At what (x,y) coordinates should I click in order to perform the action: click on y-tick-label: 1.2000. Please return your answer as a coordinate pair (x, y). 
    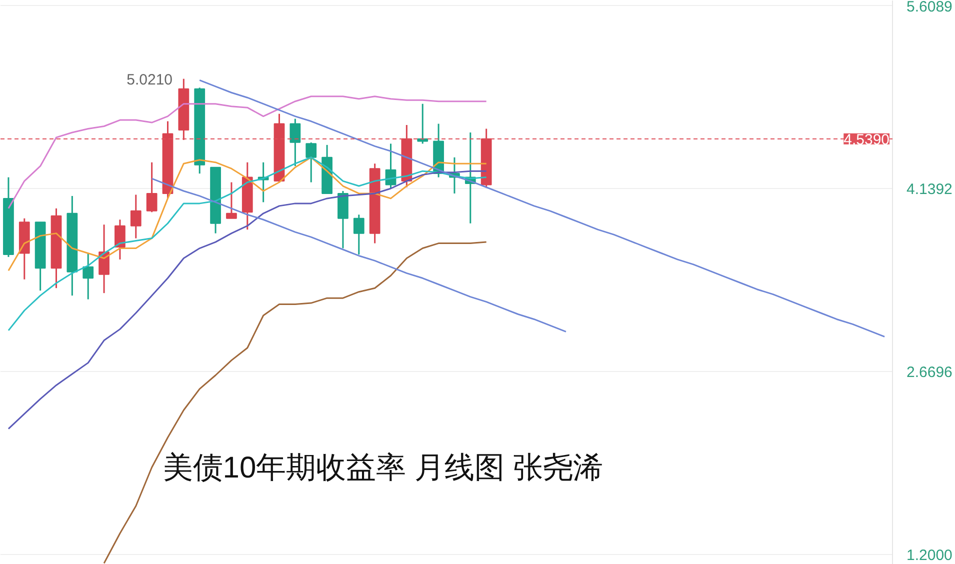
    Looking at the image, I should click on (929, 555).